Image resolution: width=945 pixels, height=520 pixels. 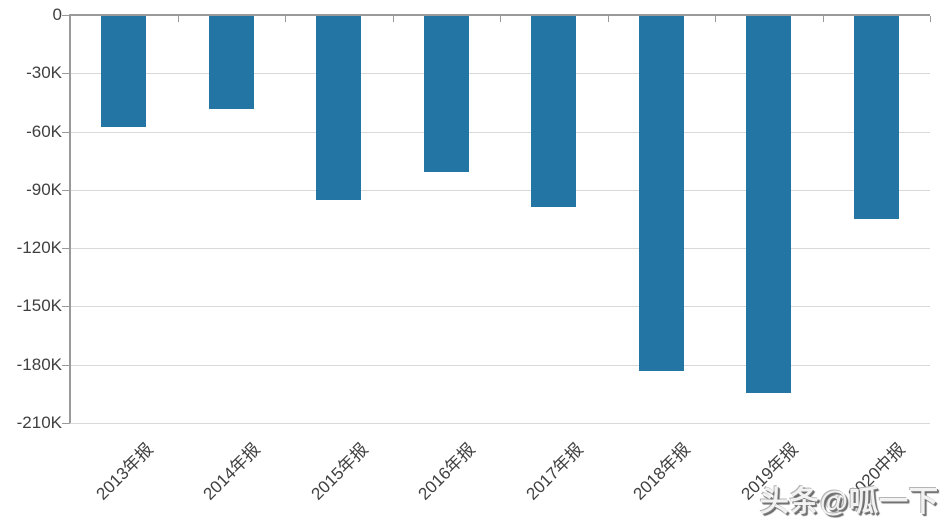 What do you see at coordinates (849, 502) in the screenshot?
I see `watermark: 头条@呱一下` at bounding box center [849, 502].